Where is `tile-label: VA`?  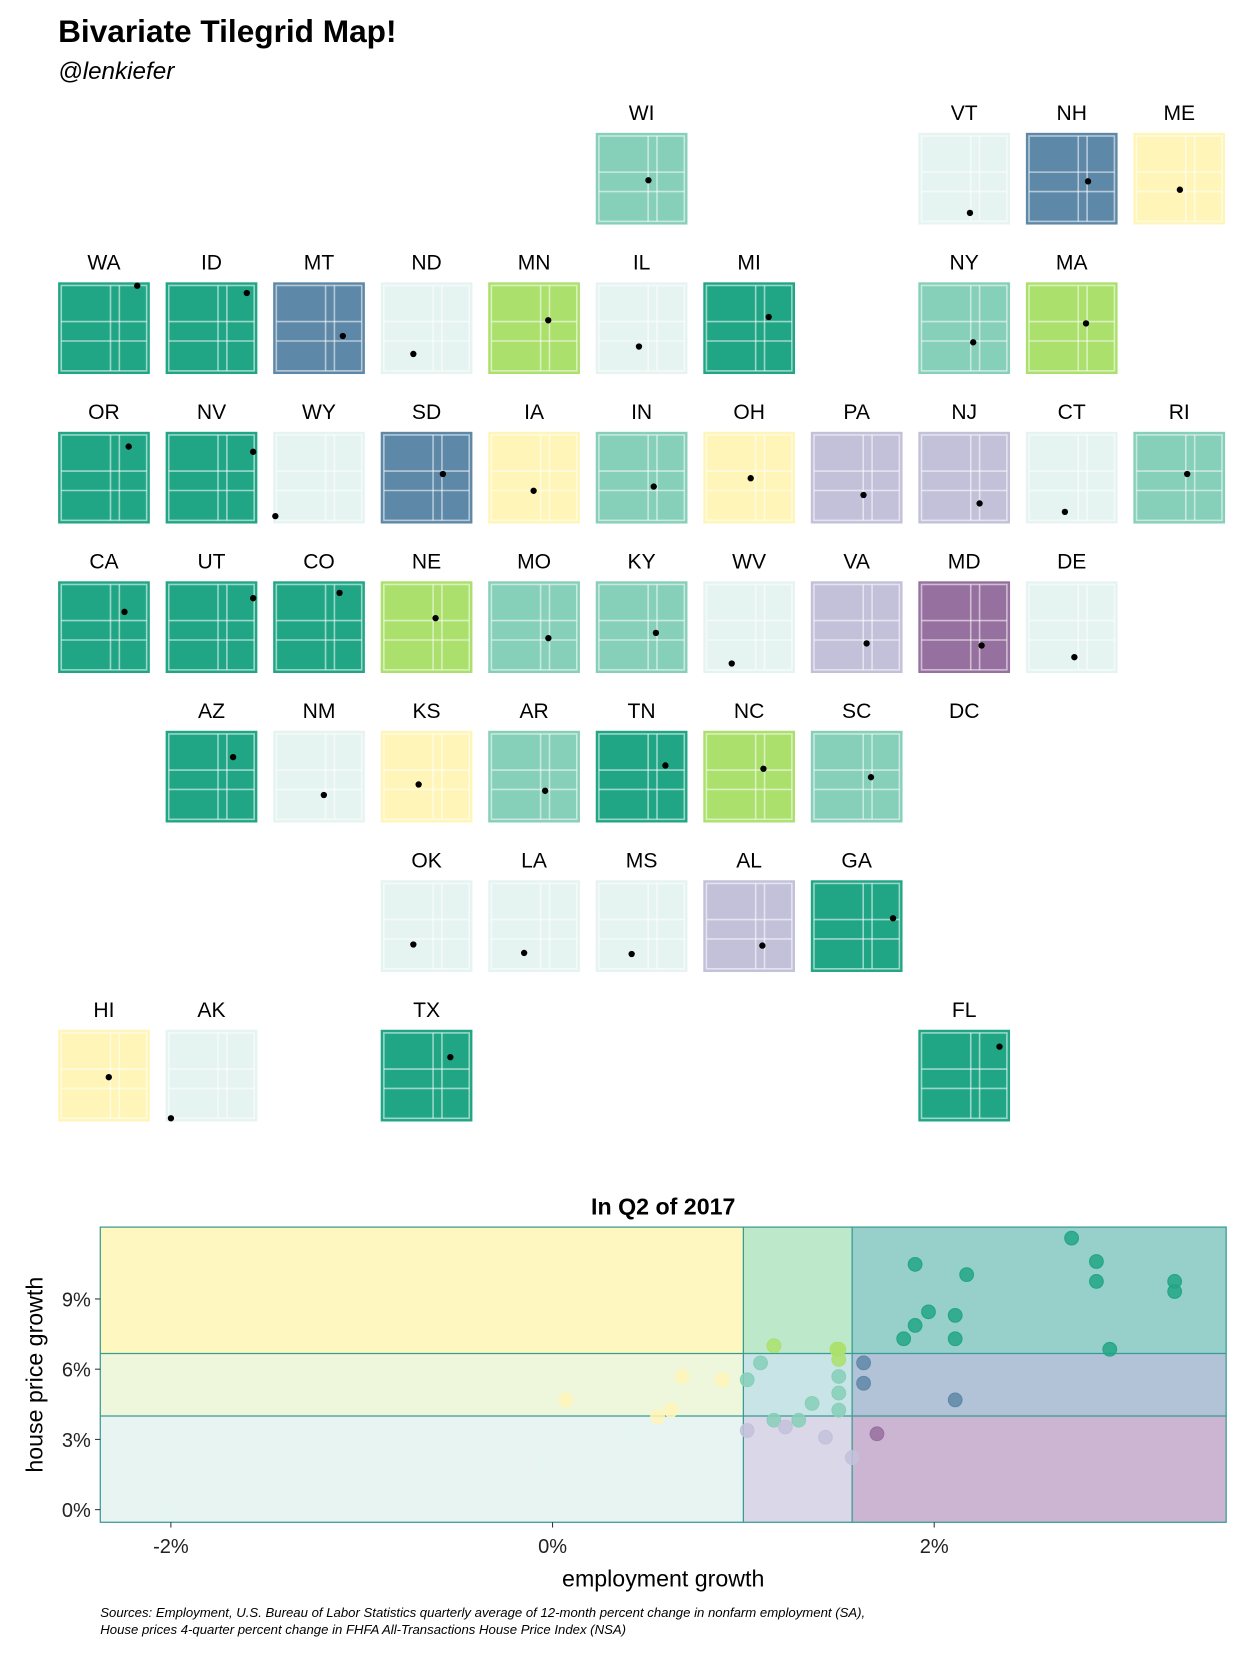
tile-label: VA is located at coordinates (856, 562).